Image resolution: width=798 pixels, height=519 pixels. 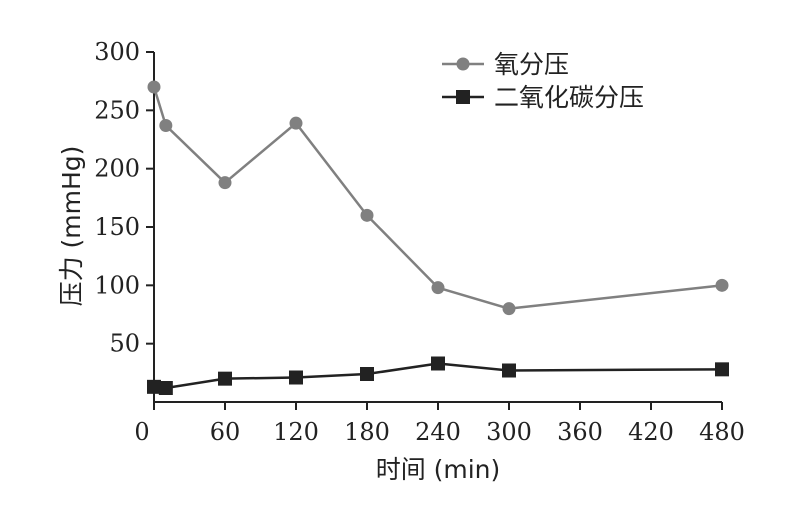 I want to click on x-tick-label-180: 180, so click(x=367, y=432).